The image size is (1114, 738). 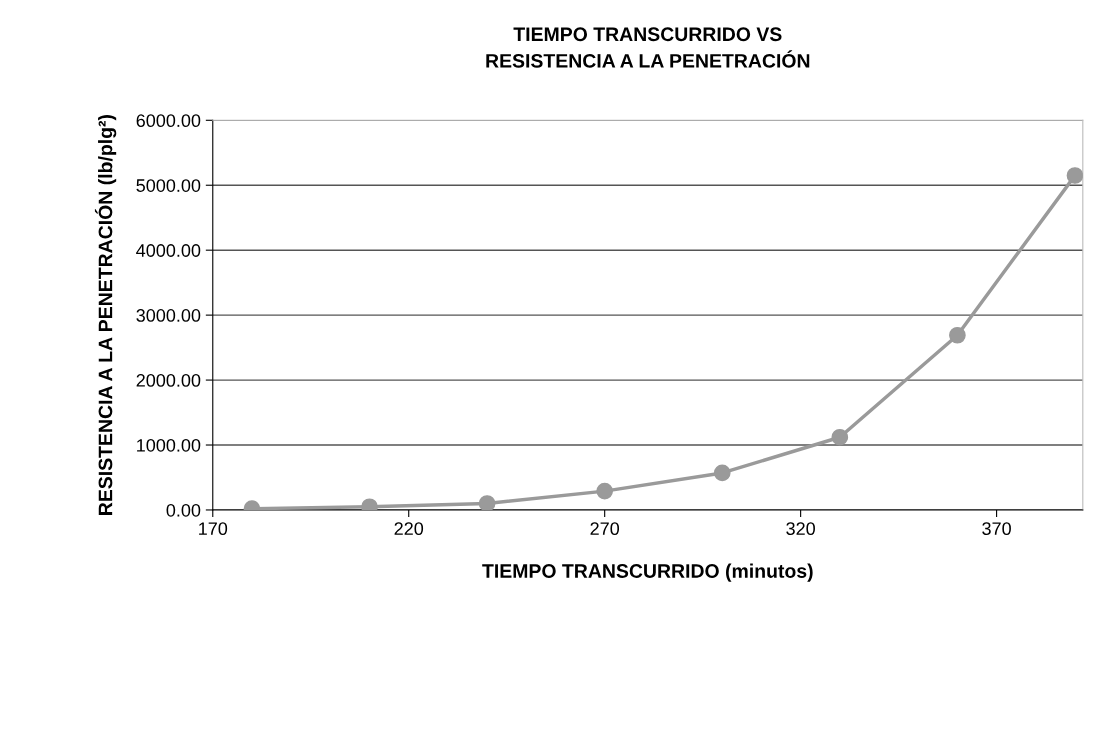 I want to click on x-tick-label: 220, so click(x=409, y=529).